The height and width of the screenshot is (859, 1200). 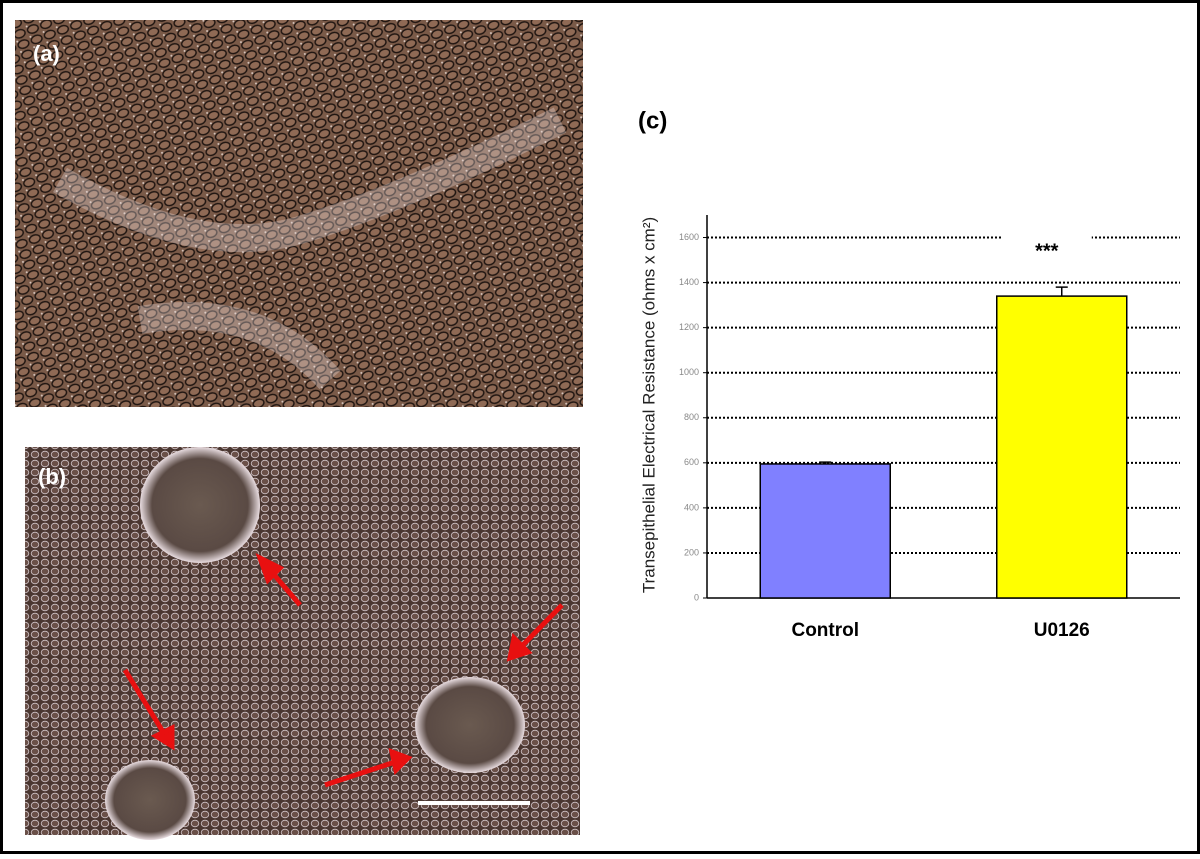 I want to click on y-tick-label: 400, so click(x=691, y=507).